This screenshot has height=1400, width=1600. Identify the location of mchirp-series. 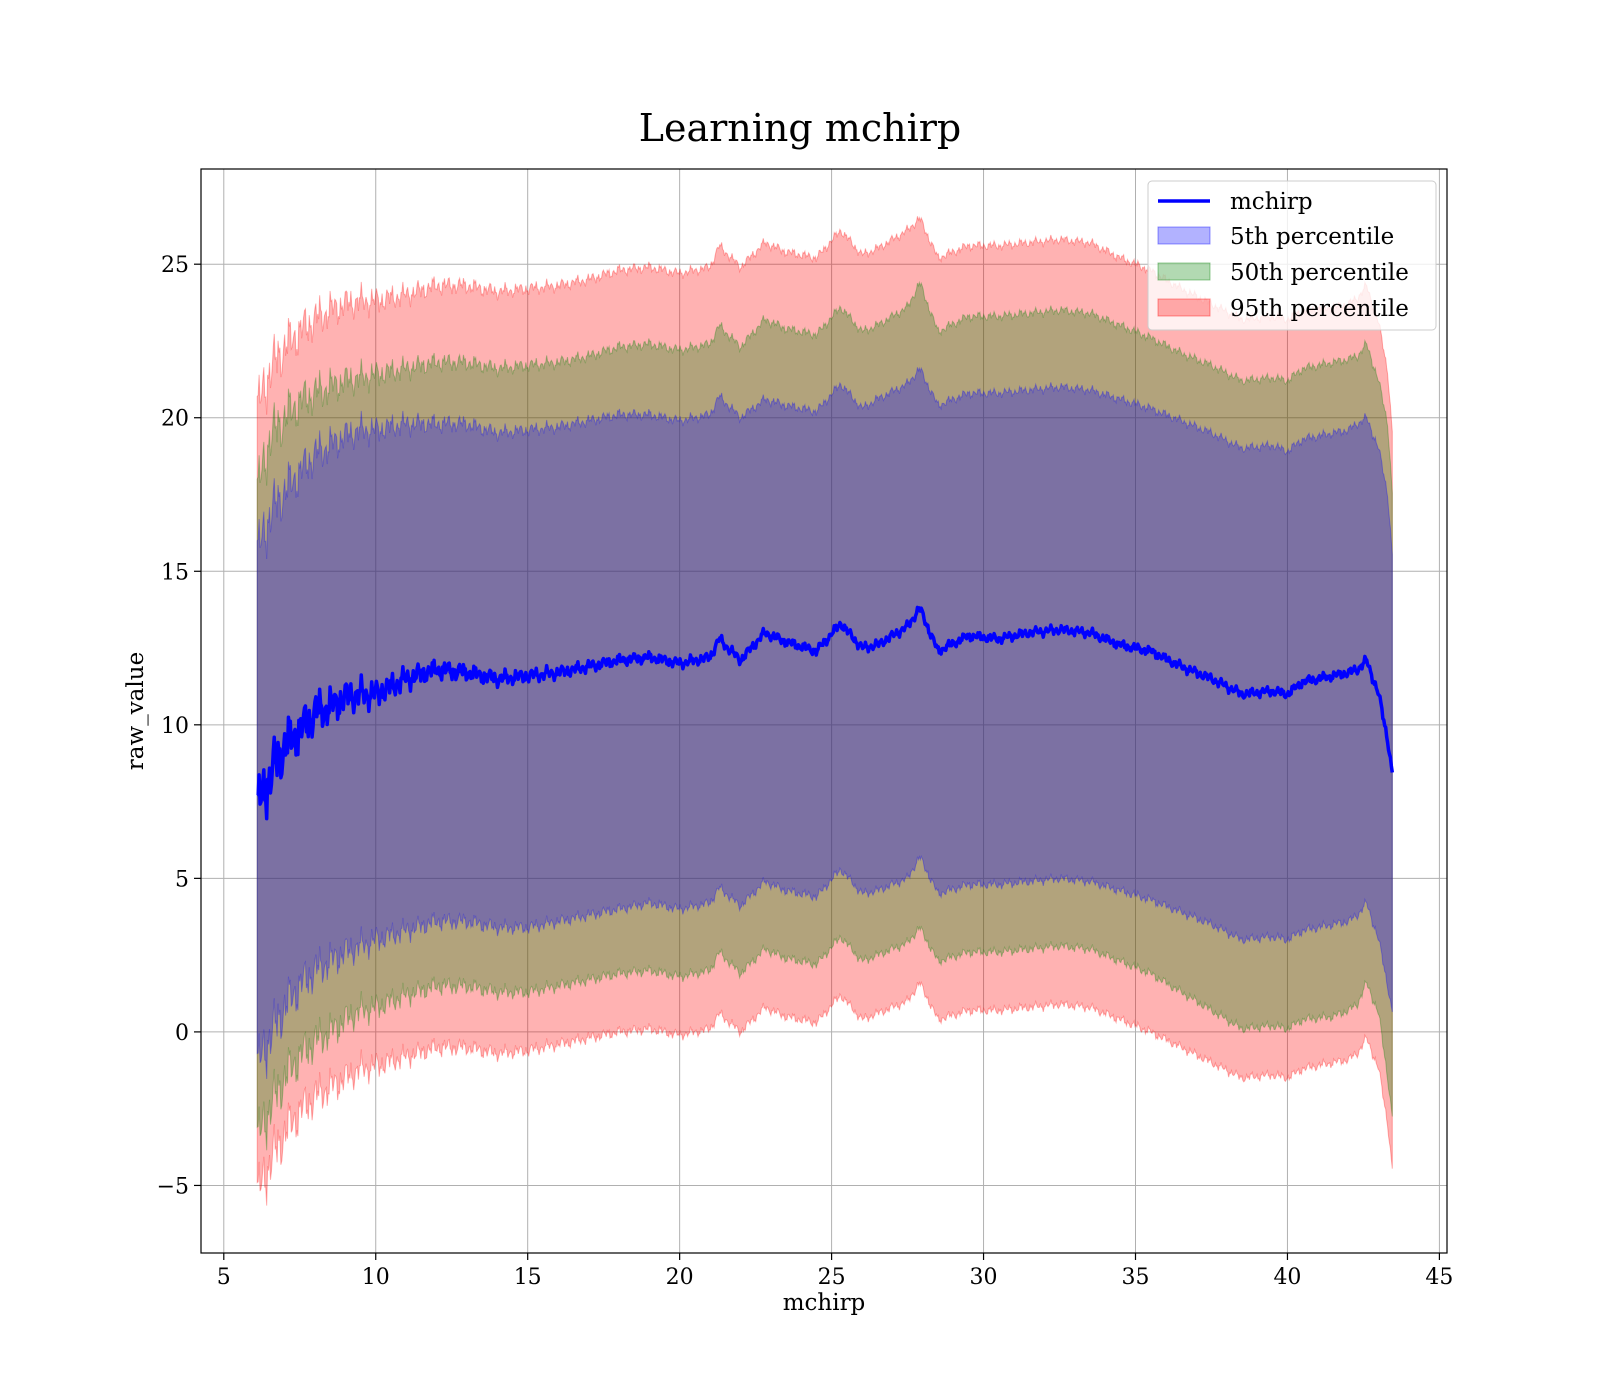
(825, 713).